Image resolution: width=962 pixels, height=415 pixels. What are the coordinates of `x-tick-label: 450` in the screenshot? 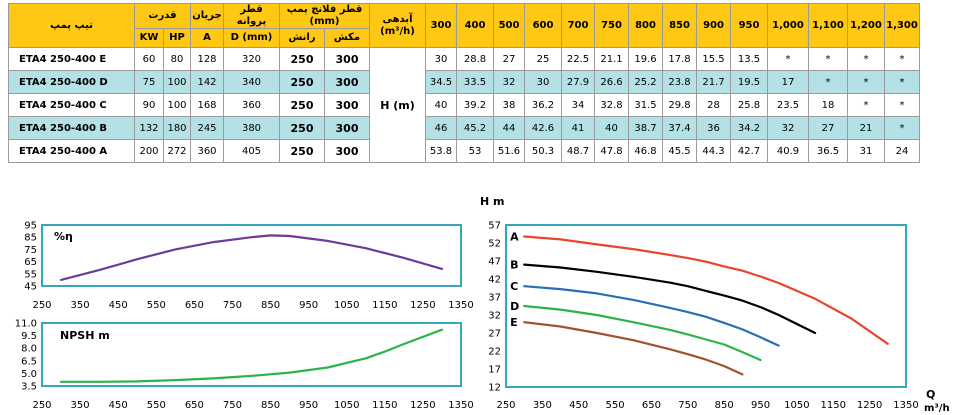 It's located at (118, 305).